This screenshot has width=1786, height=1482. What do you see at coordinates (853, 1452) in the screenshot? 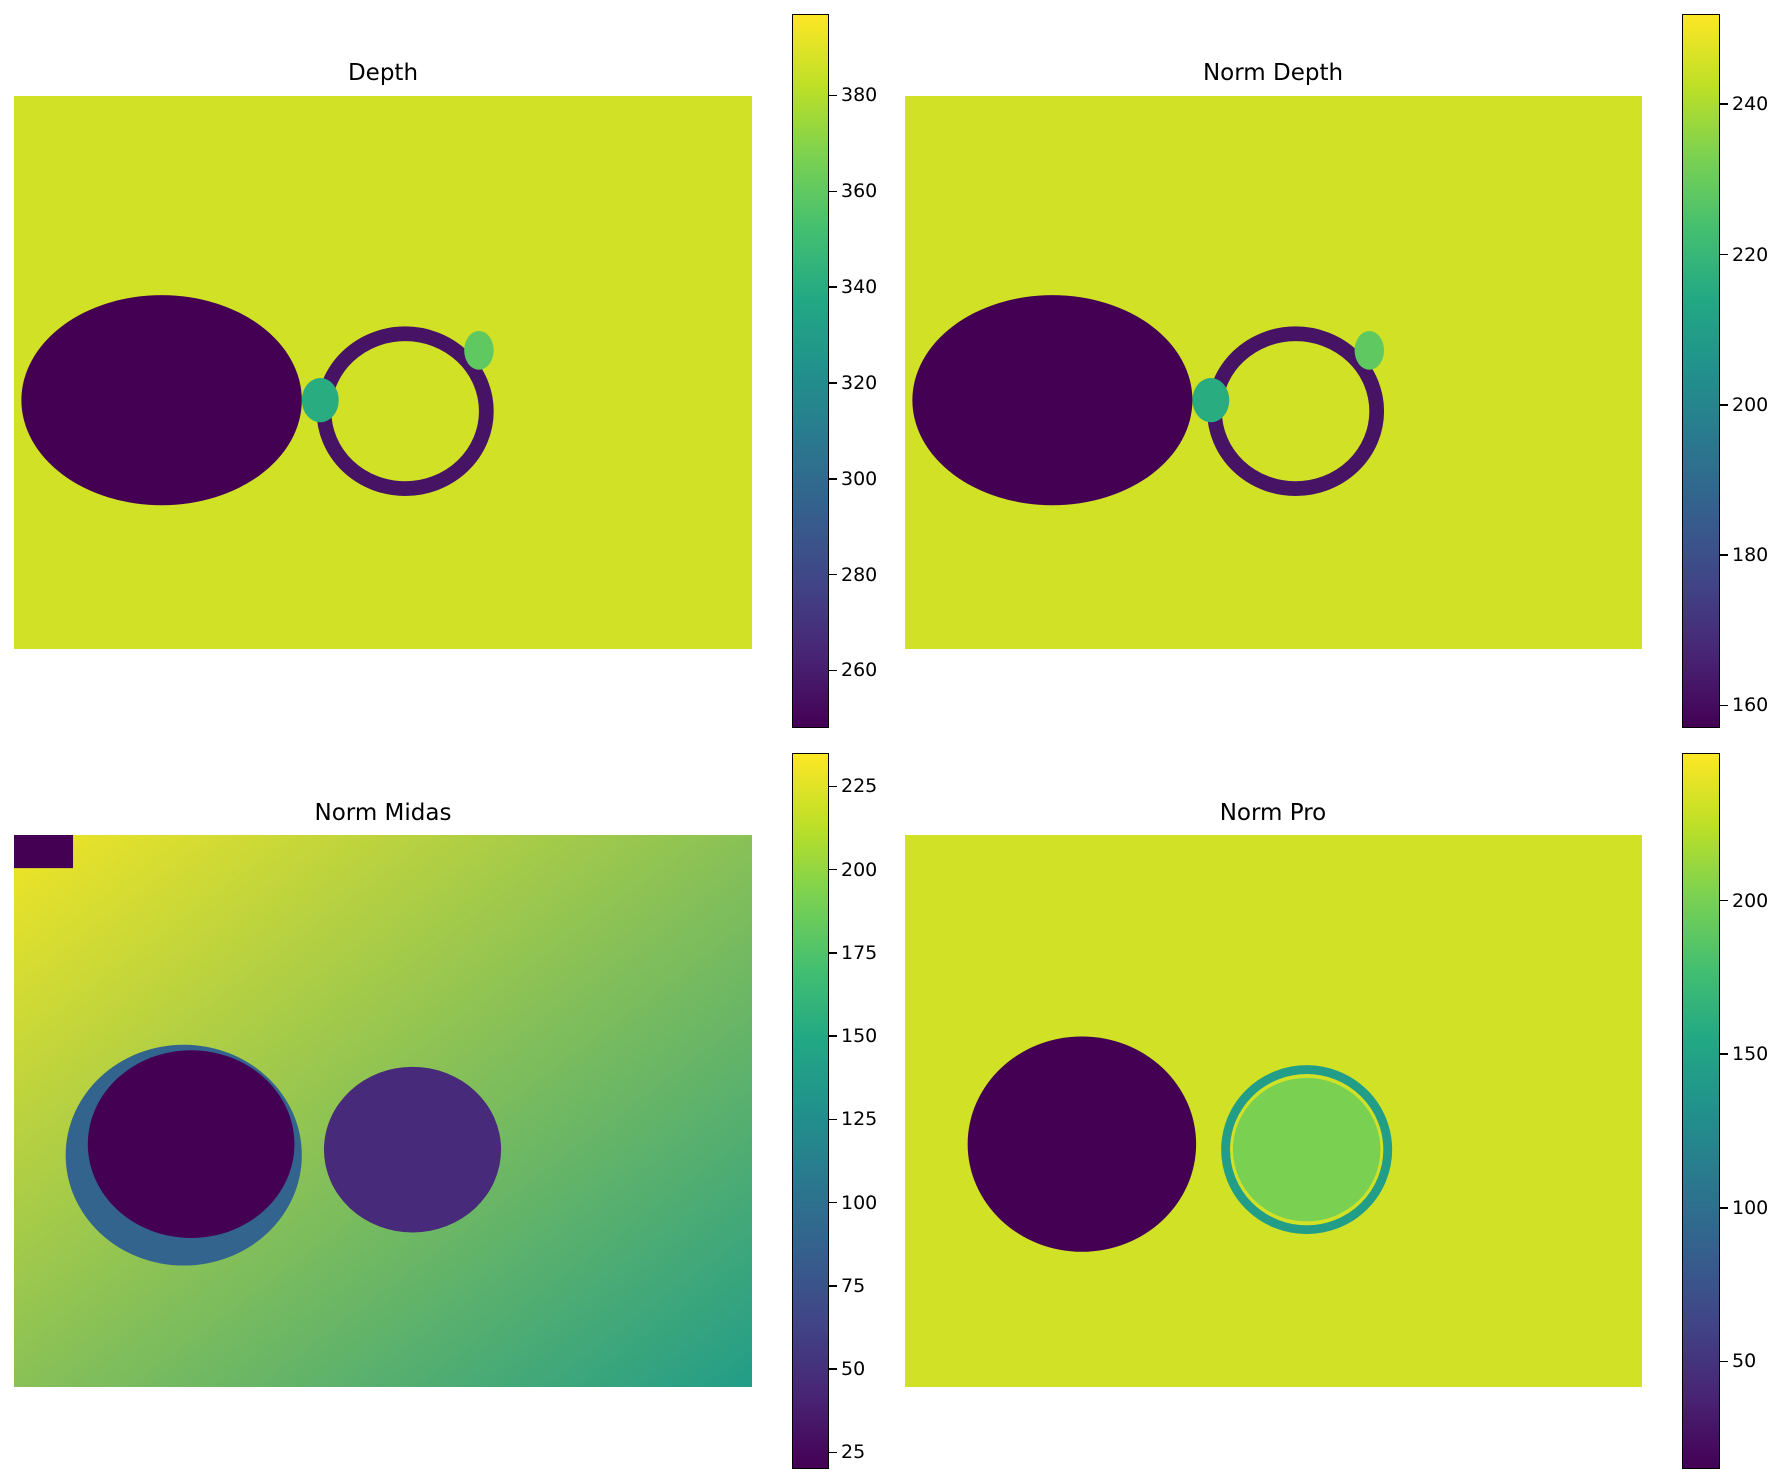
I see `colorbar-tick-label: 25` at bounding box center [853, 1452].